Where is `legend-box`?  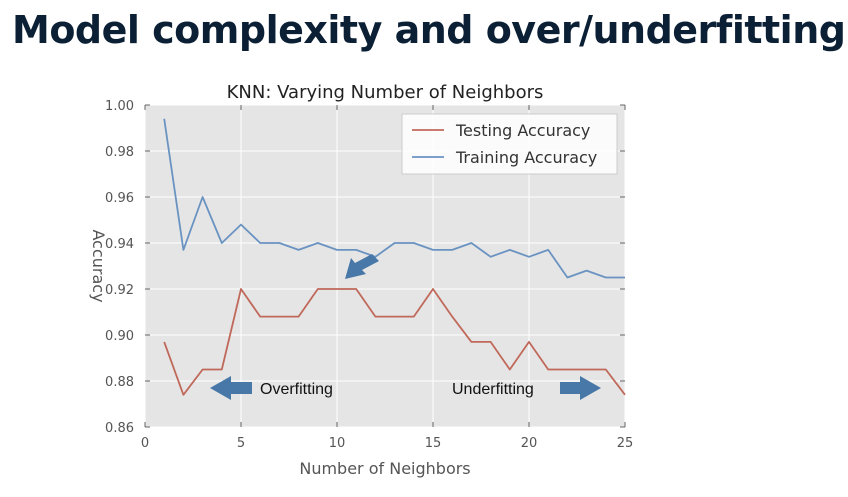 legend-box is located at coordinates (509, 144).